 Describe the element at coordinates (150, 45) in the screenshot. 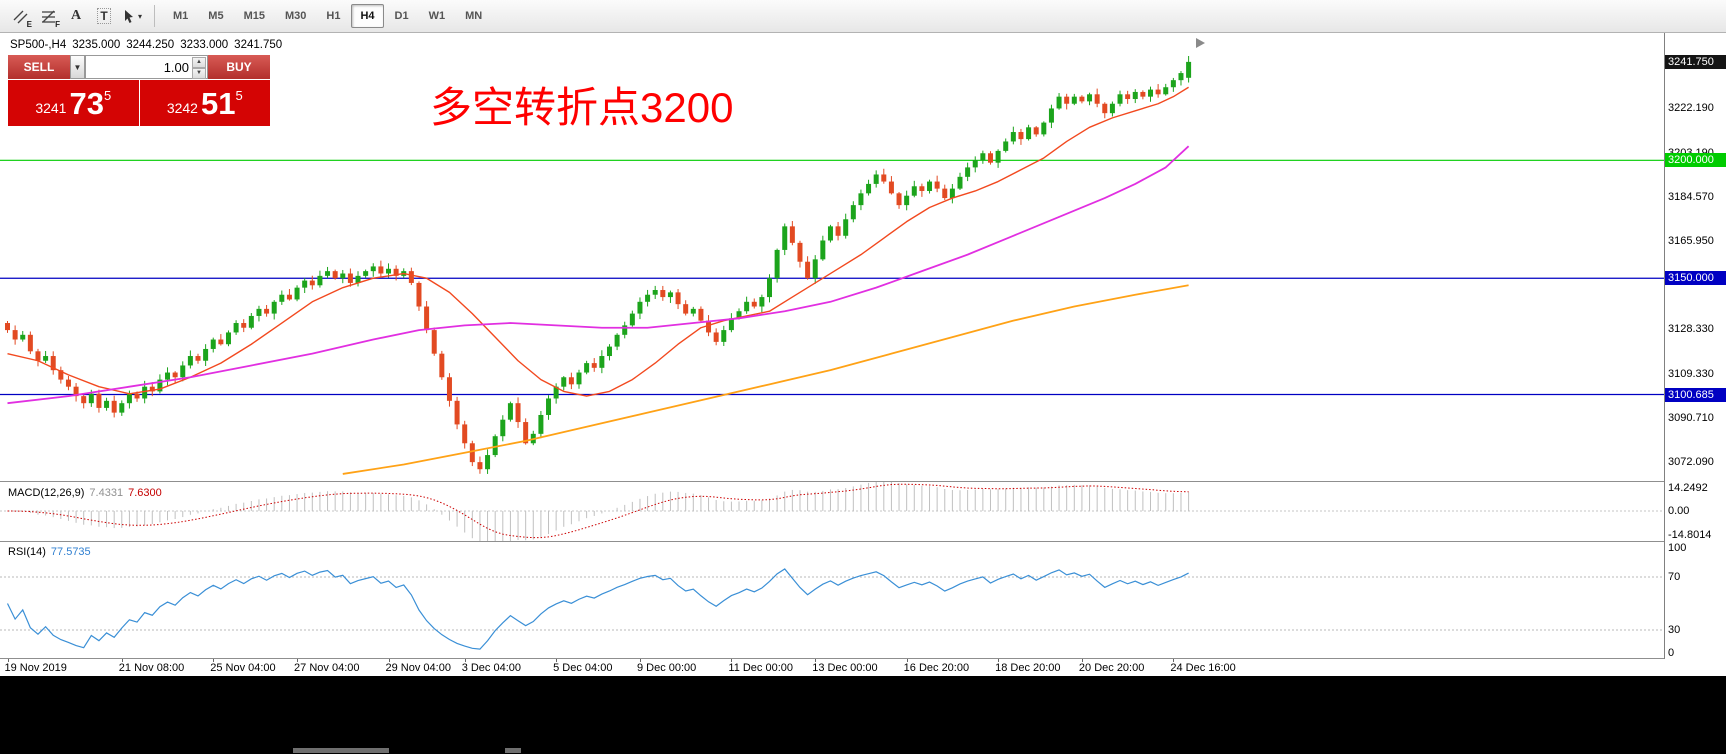

I see `ohlc-high: 3244.250` at that location.